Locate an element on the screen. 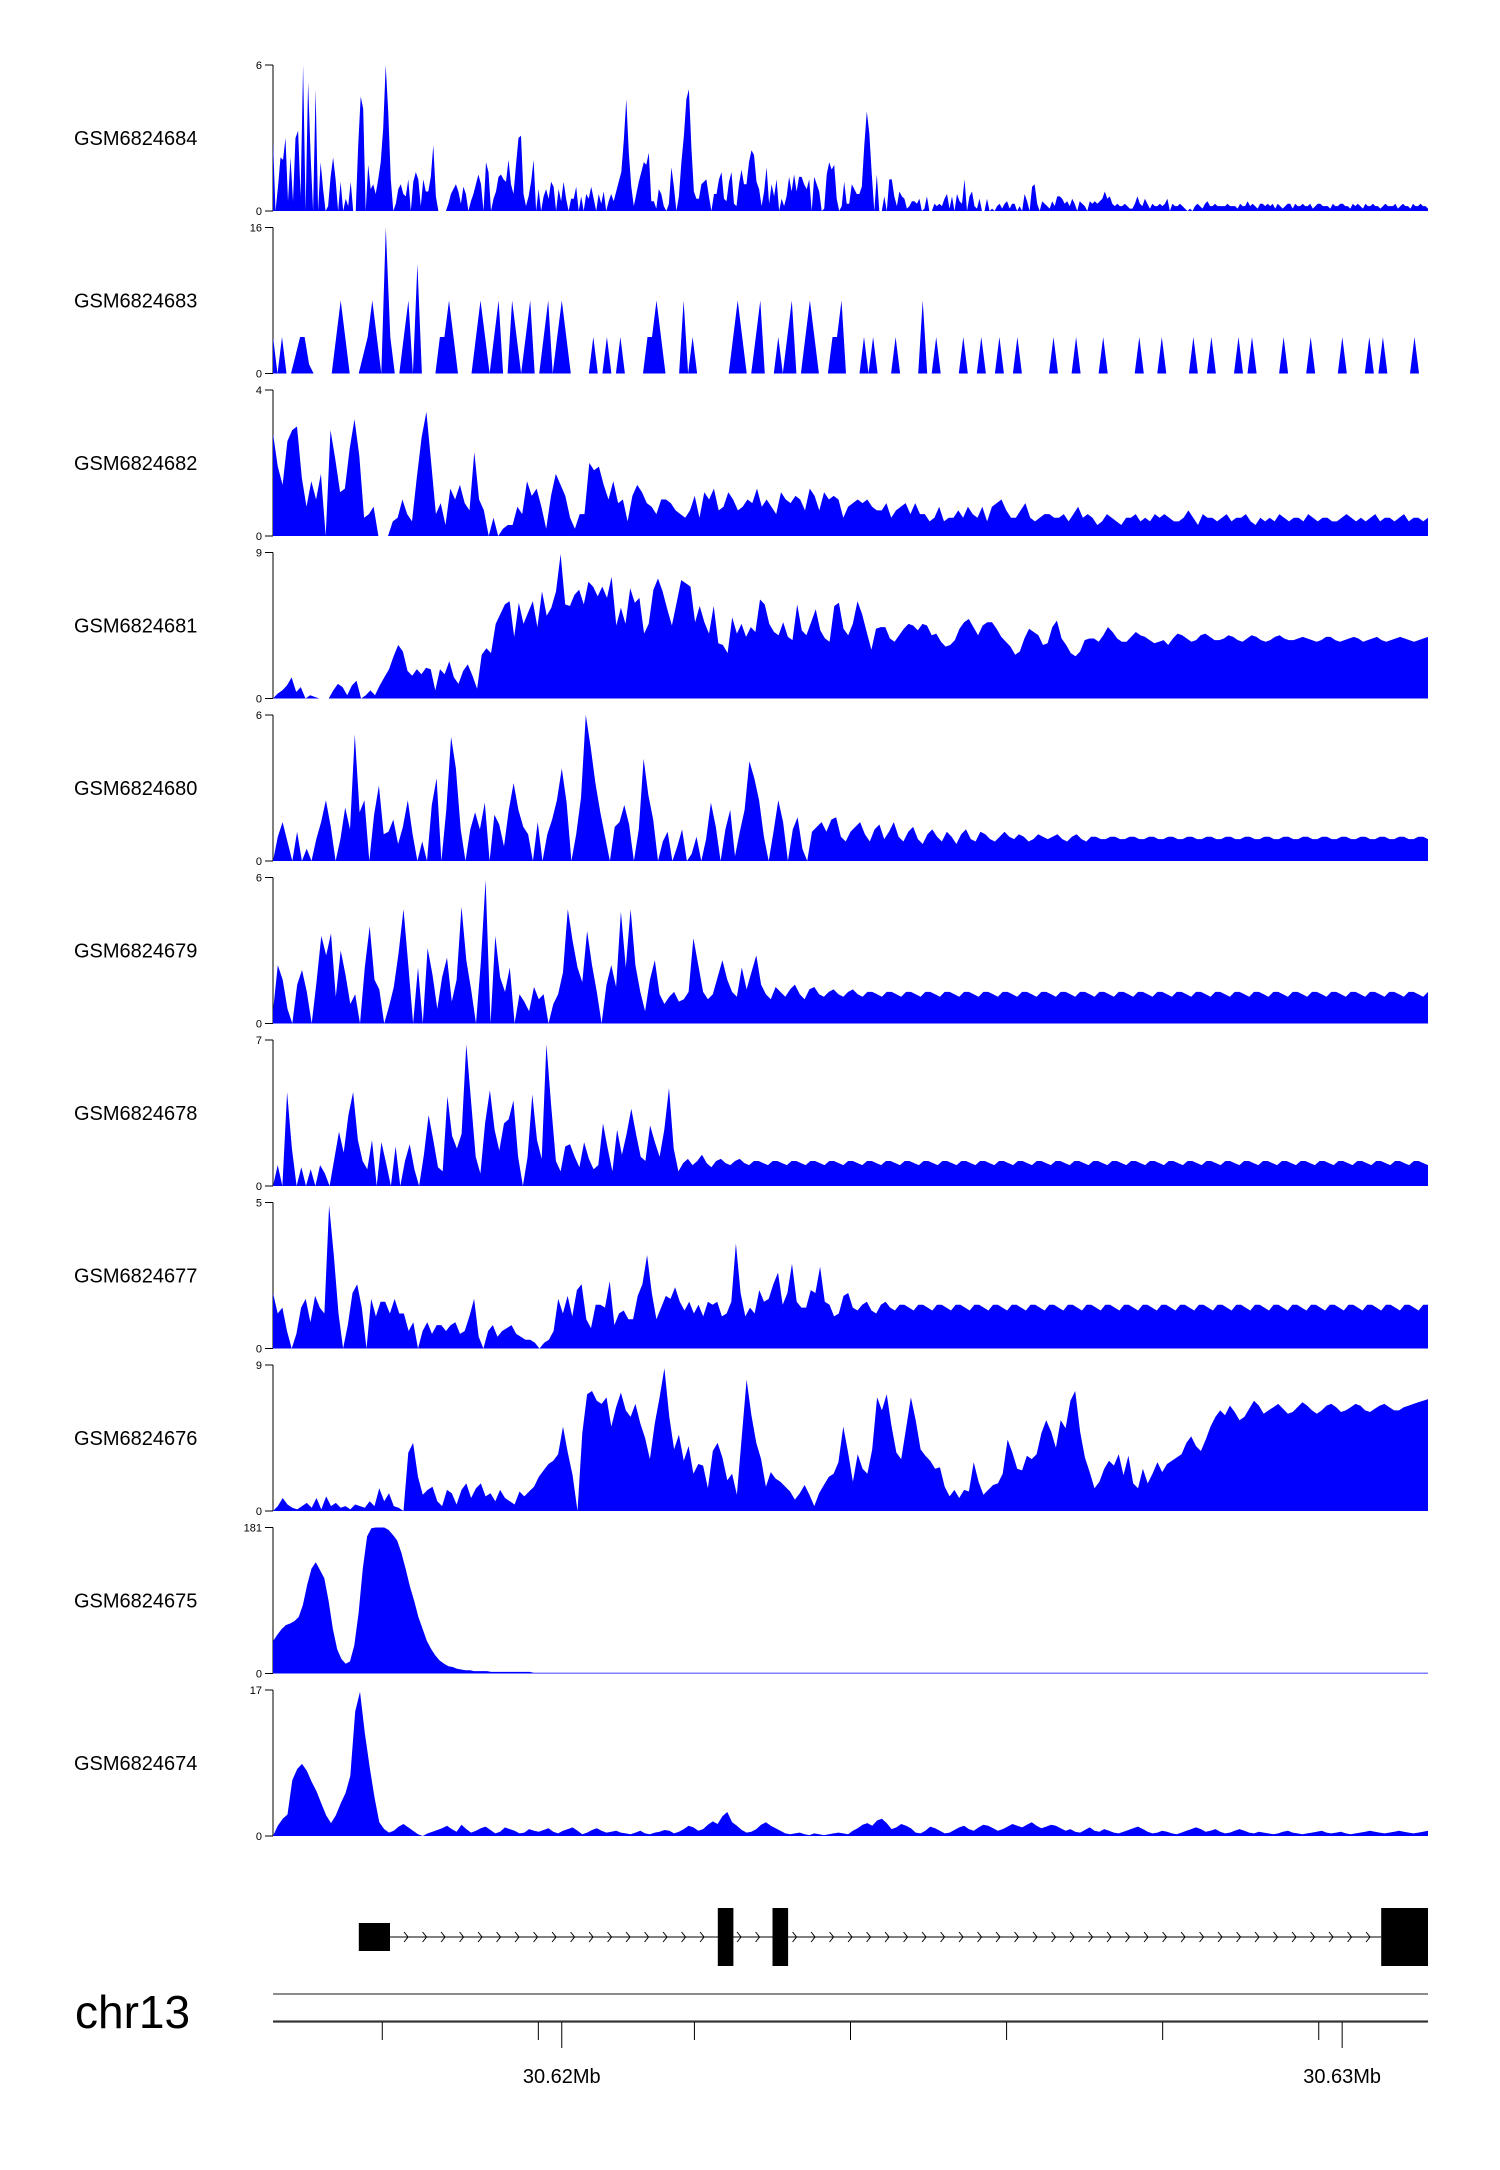 Image resolution: width=1500 pixels, height=2170 pixels. genome-axis: 30.62Mb 30.63Mb is located at coordinates (850, 2054).